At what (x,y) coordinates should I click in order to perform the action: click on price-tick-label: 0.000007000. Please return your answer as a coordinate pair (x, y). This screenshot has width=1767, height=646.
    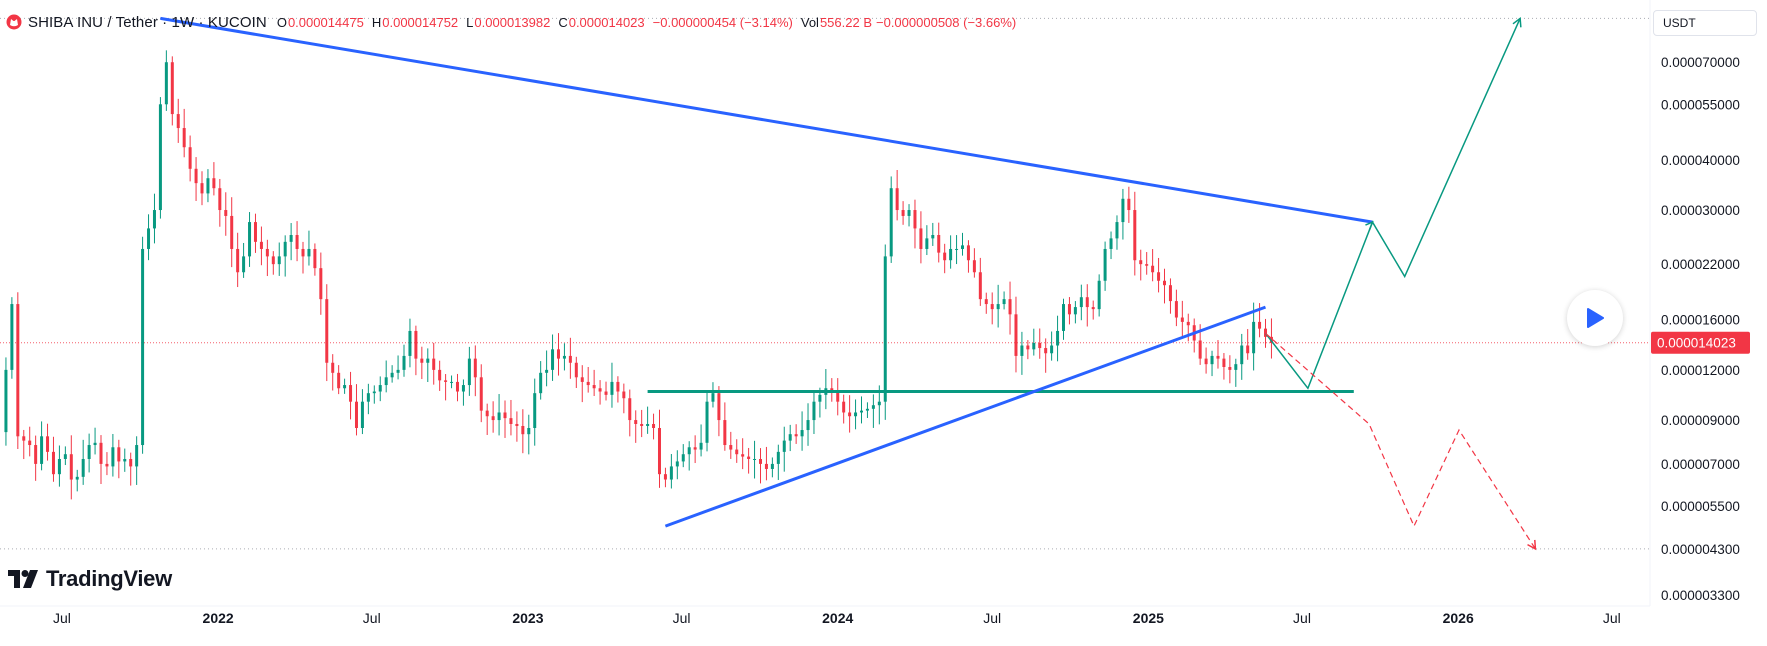
    Looking at the image, I should click on (1700, 464).